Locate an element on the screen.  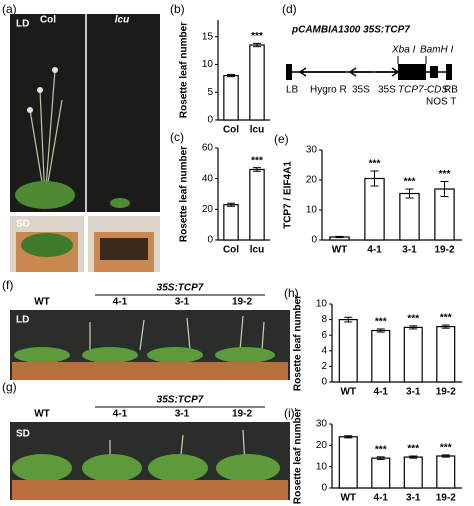
y-tick-label: 60 is located at coordinates (208, 148).